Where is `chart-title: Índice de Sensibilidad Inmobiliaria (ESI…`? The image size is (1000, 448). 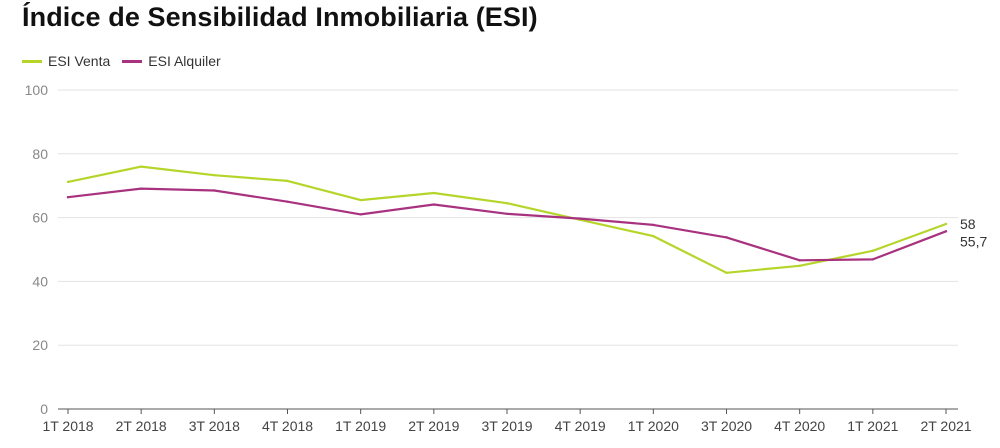
chart-title: Índice de Sensibilidad Inmobiliaria (ESI… is located at coordinates (280, 17).